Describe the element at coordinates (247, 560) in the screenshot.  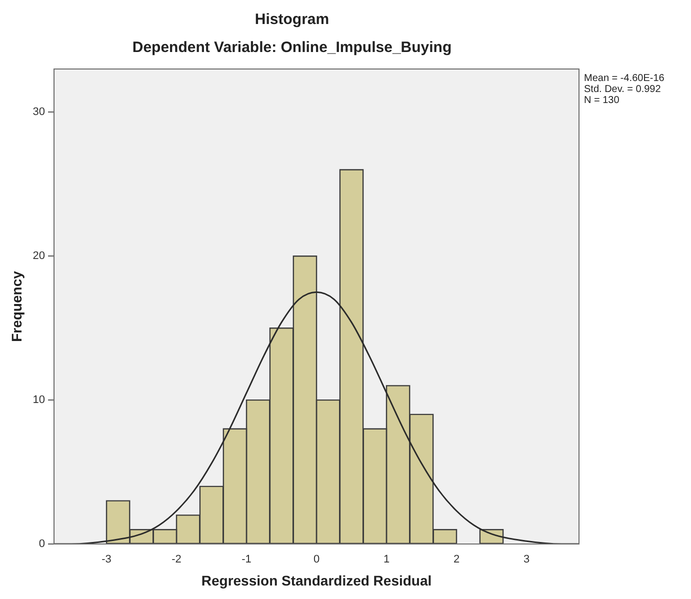
I see `x-tick-label: -1` at that location.